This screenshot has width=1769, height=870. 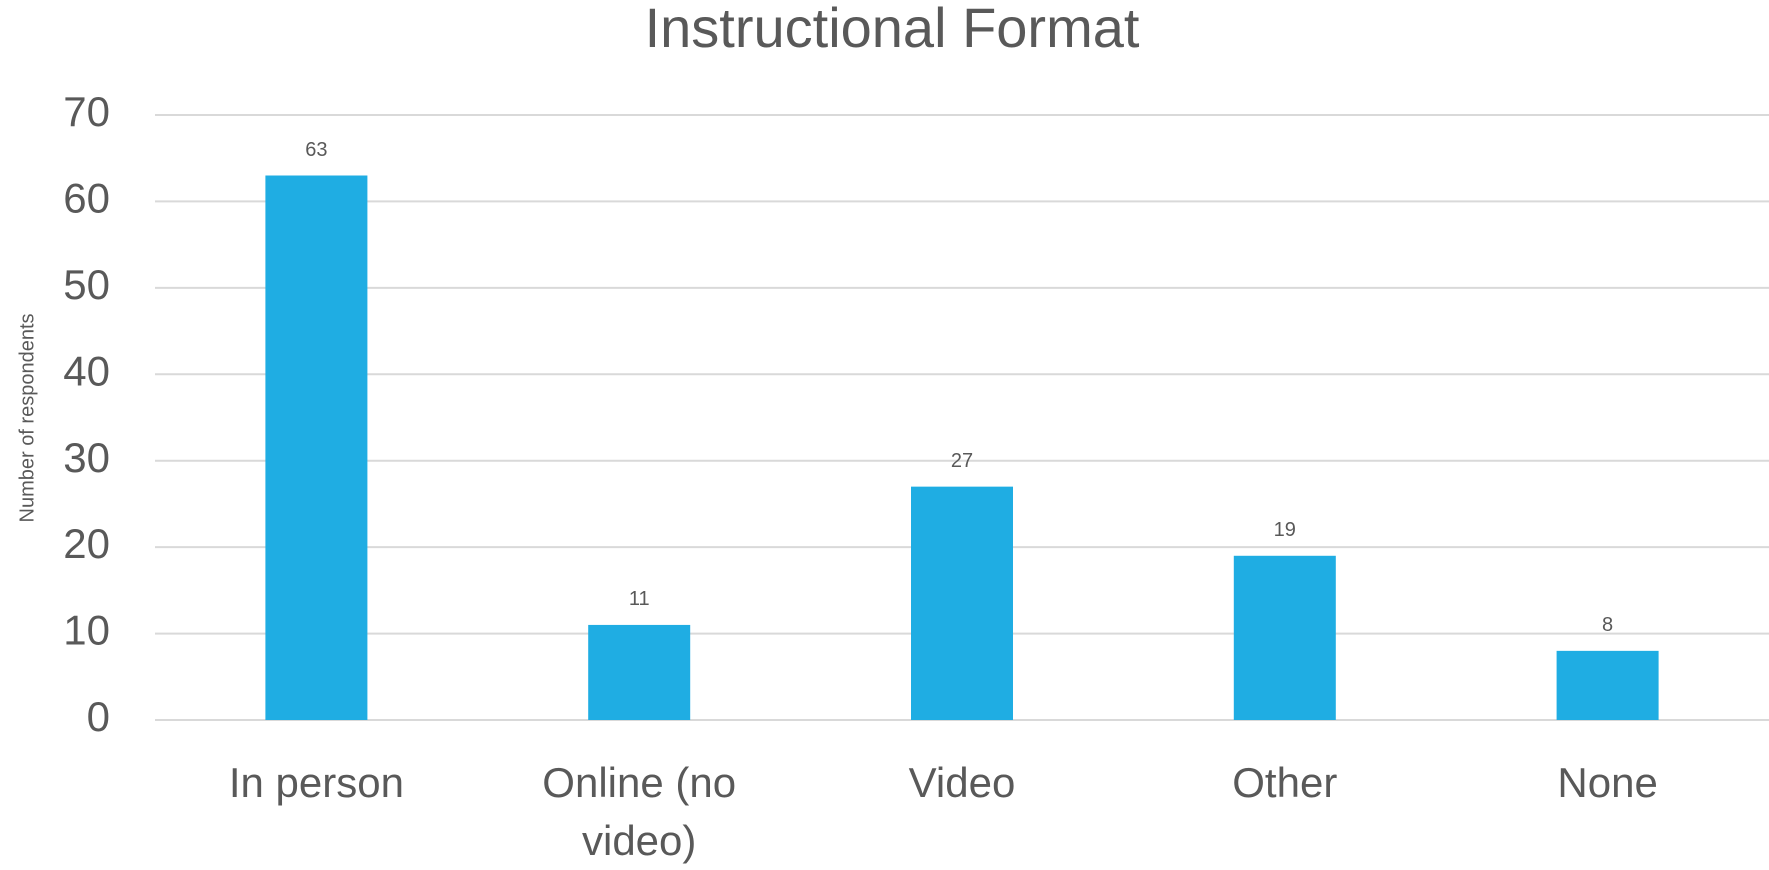 I want to click on x-tick-label: Online (no video), so click(x=639, y=811).